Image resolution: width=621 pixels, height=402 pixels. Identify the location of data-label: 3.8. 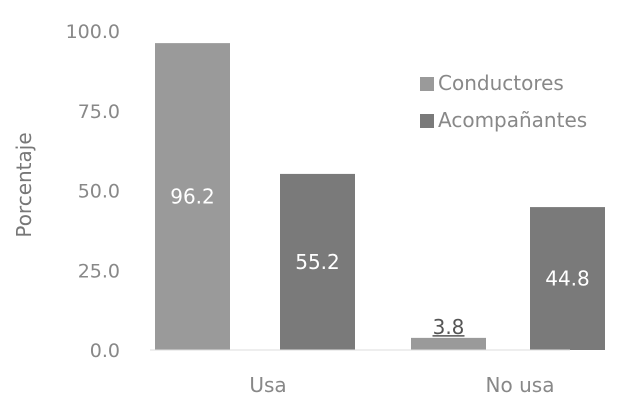
(449, 327).